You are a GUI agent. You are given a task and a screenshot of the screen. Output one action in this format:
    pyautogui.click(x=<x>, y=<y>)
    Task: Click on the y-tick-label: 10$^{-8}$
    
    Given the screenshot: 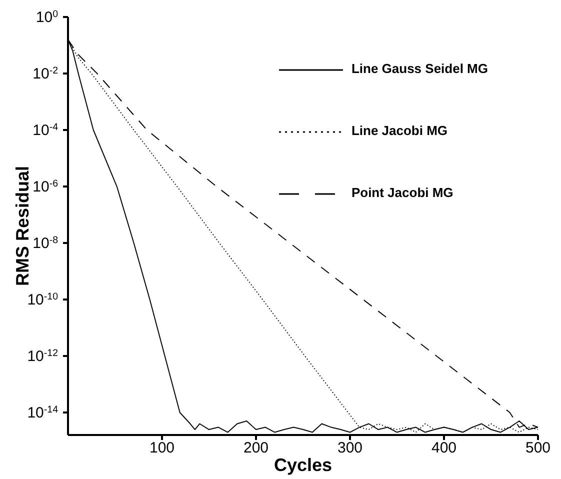 What is the action you would take?
    pyautogui.click(x=45, y=243)
    